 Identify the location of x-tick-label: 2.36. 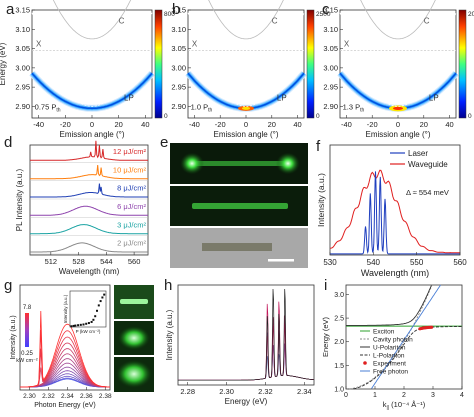
(86, 396).